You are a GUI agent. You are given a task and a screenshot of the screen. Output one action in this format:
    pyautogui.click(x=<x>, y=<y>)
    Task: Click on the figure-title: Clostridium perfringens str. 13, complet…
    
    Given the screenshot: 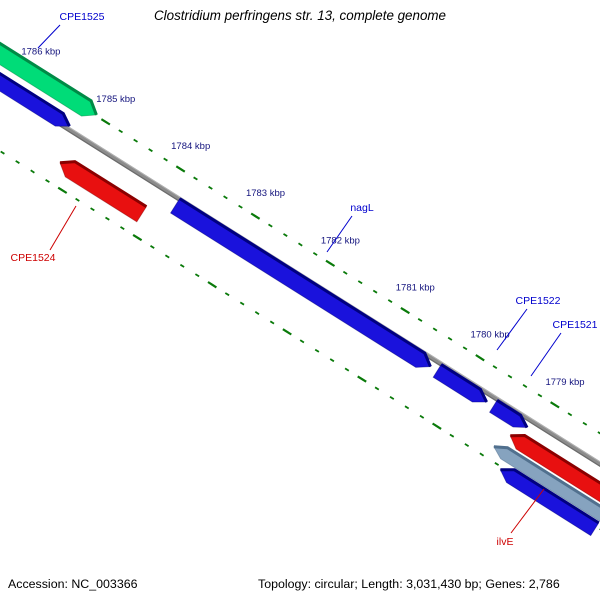 What is the action you would take?
    pyautogui.click(x=300, y=15)
    